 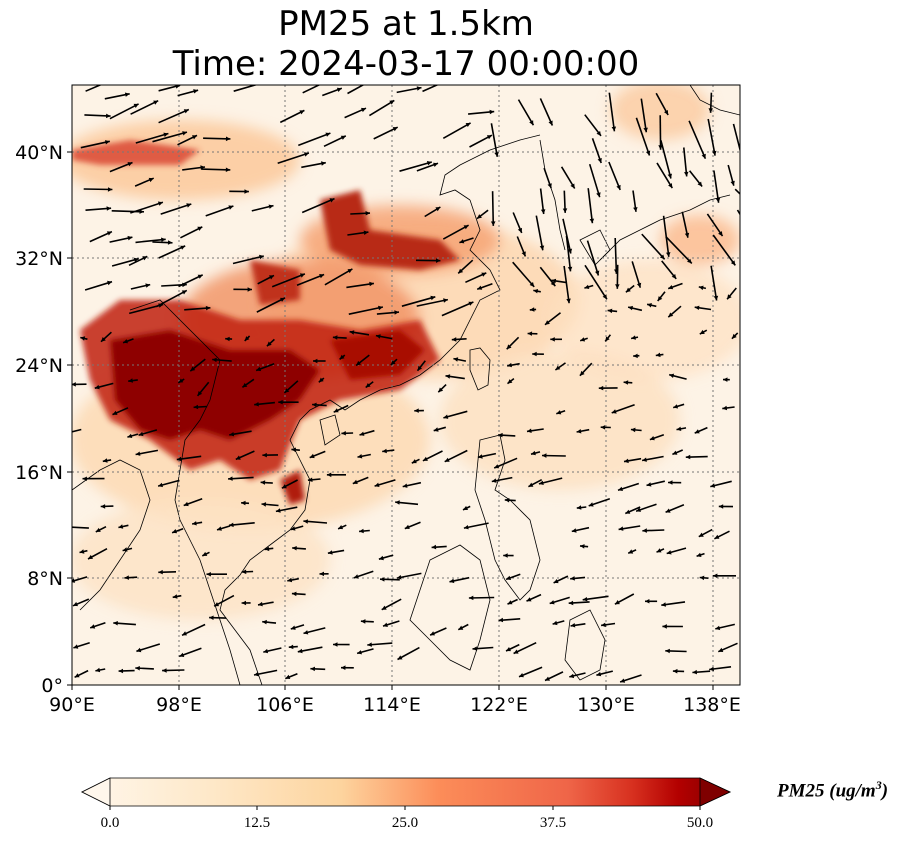 I want to click on colorbar-label-text: PM25 (ug/m, so click(x=826, y=791).